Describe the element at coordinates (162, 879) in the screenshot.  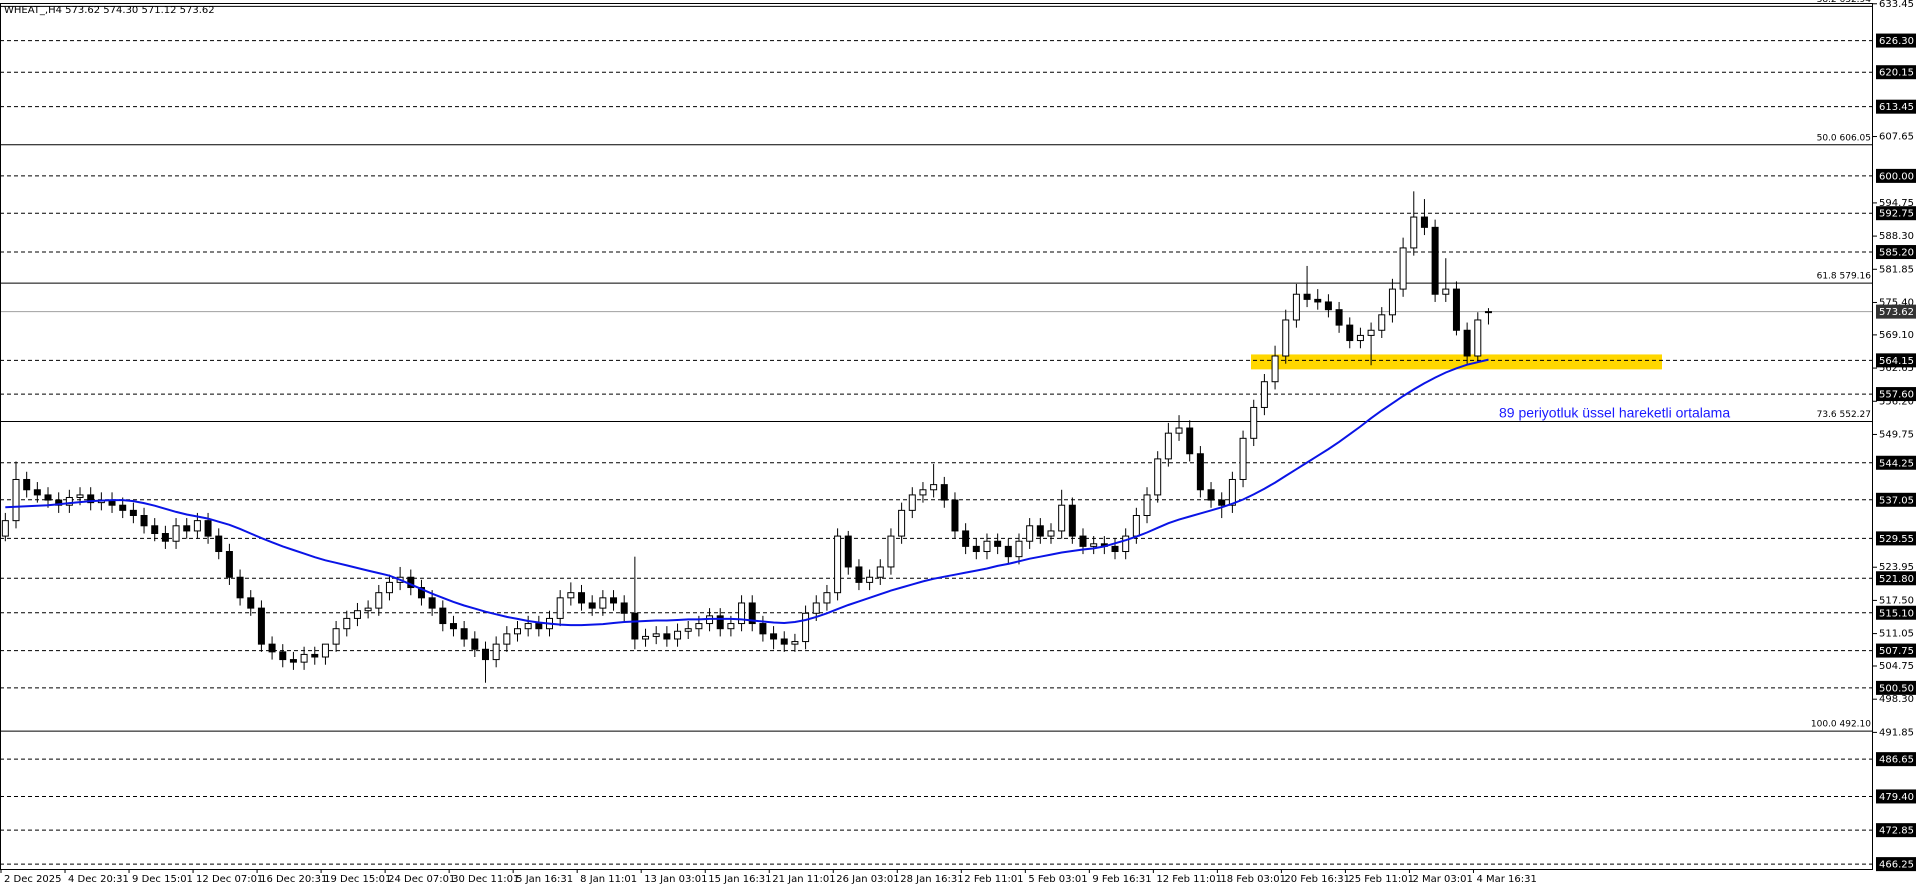
I see `x-tick-label: 9 Dec 15:01` at that location.